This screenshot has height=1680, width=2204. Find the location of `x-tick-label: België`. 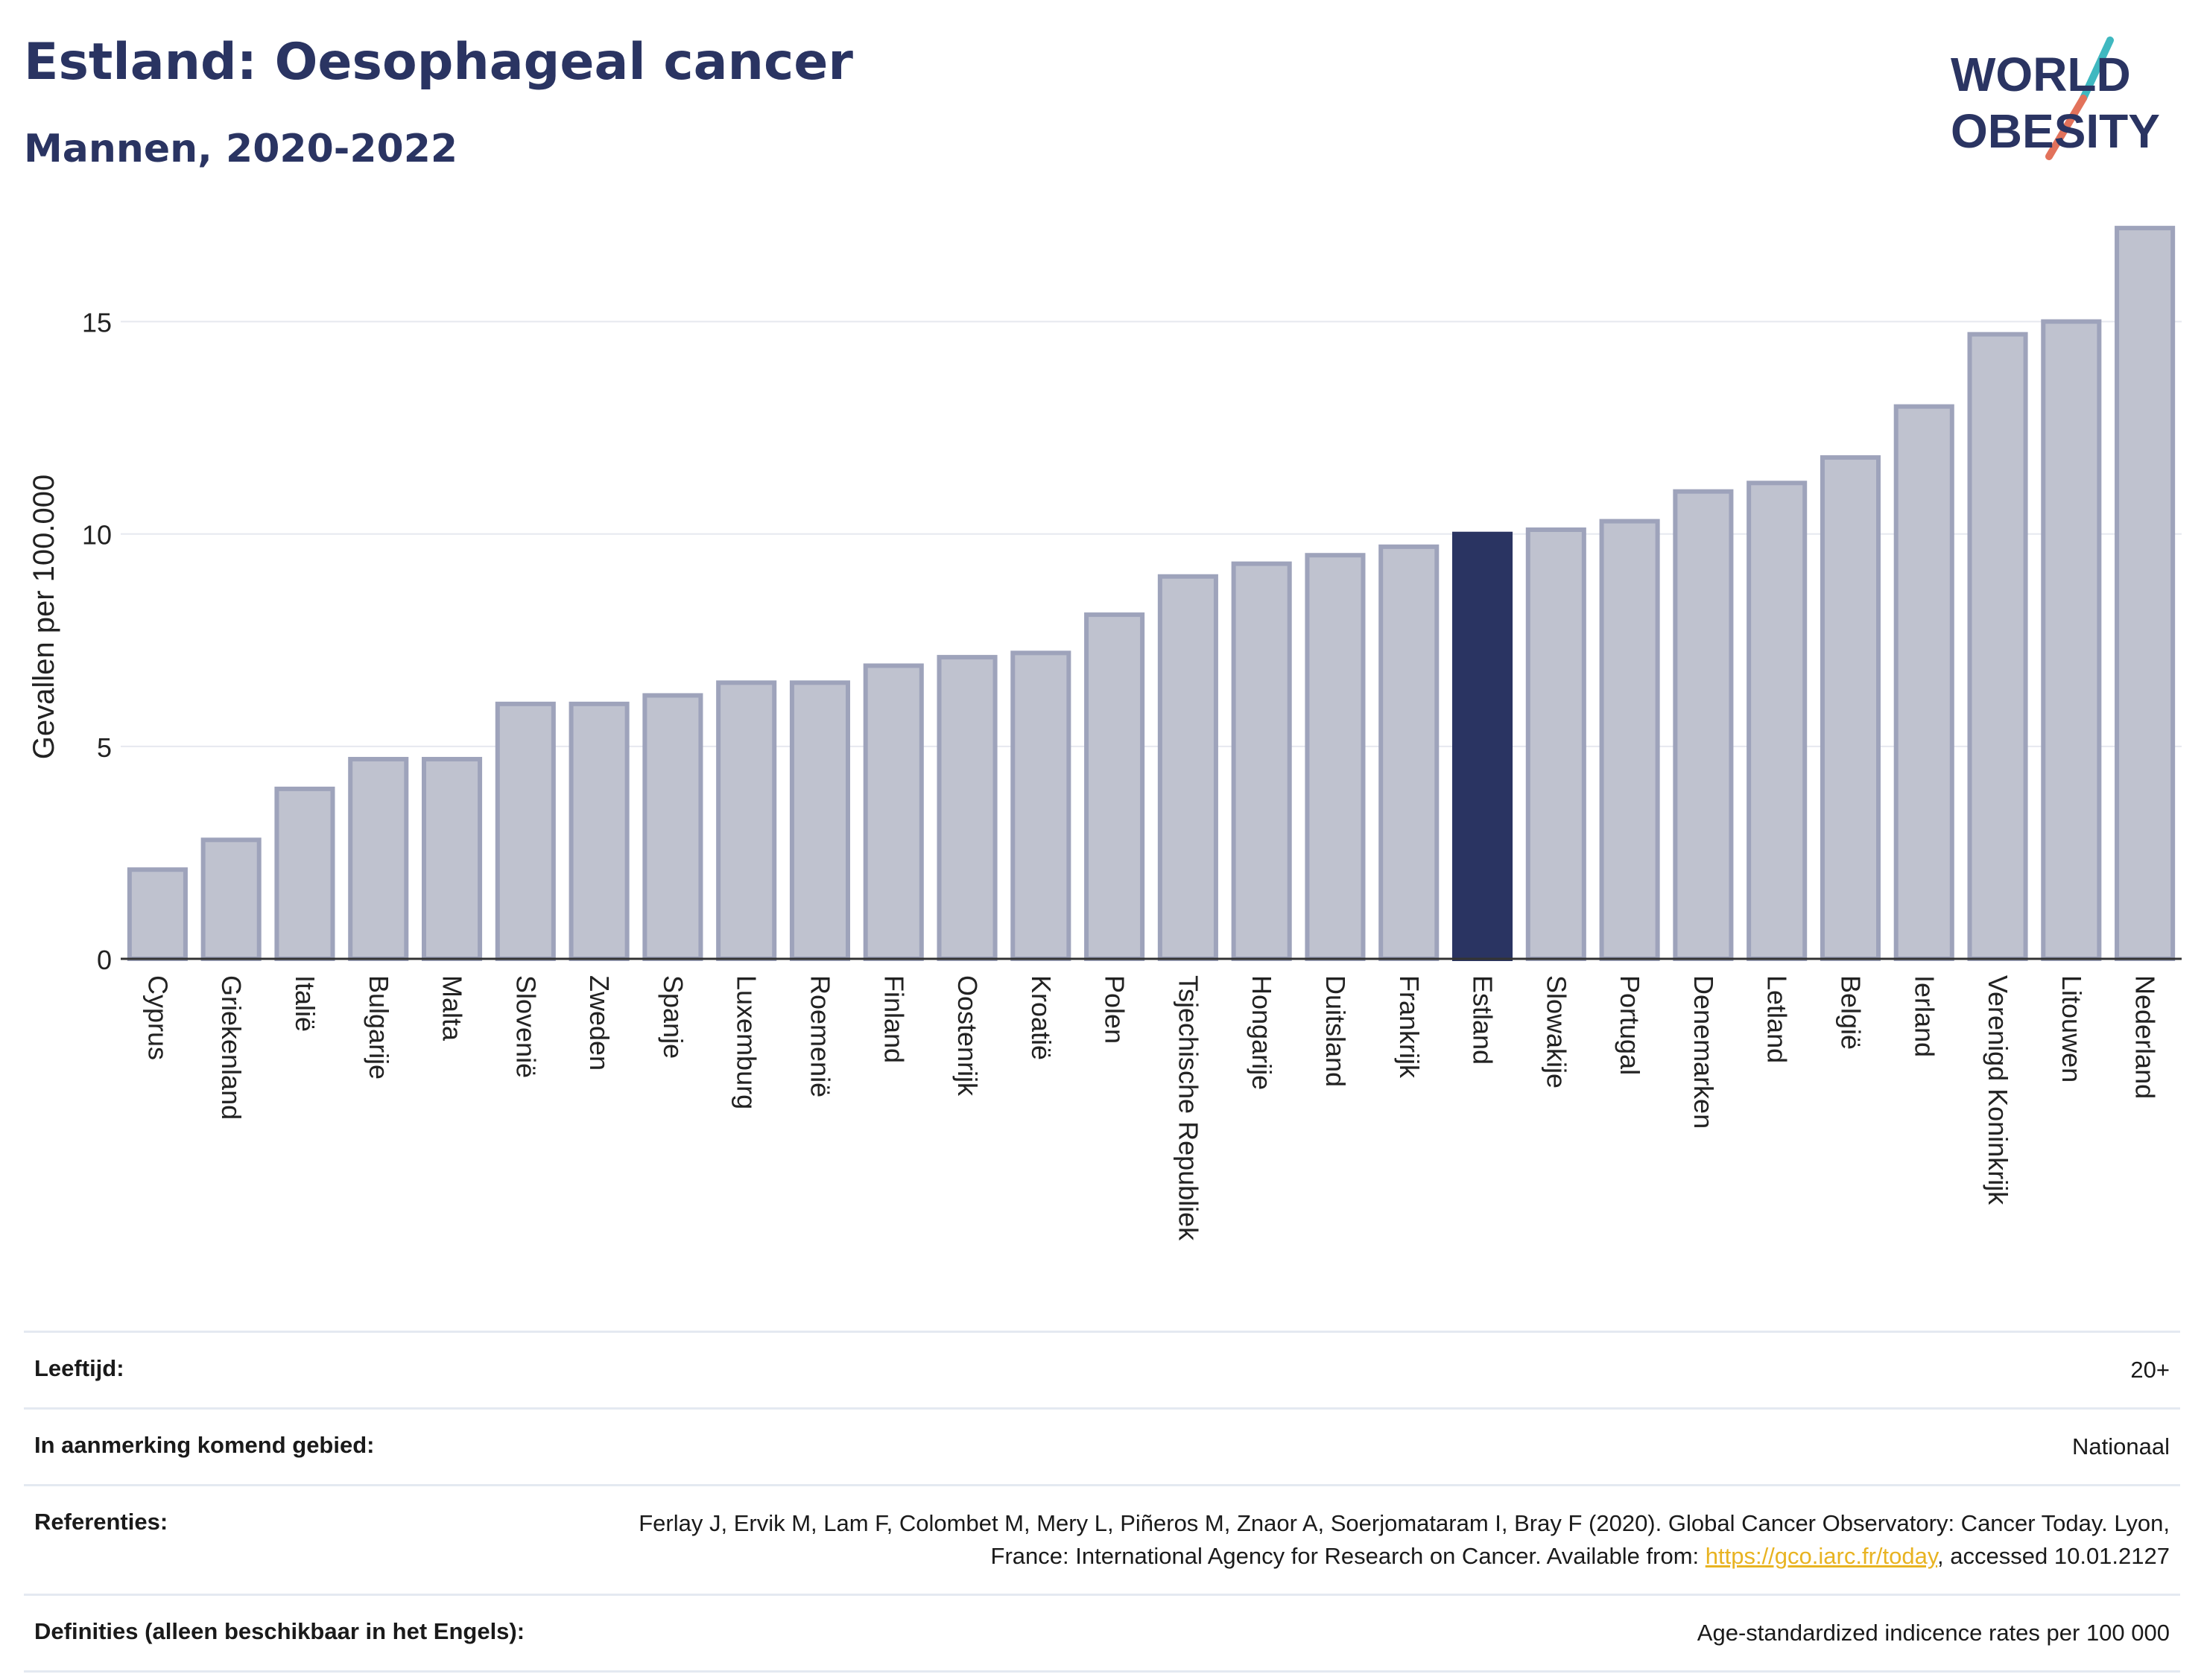

x-tick-label: België is located at coordinates (1850, 1012).